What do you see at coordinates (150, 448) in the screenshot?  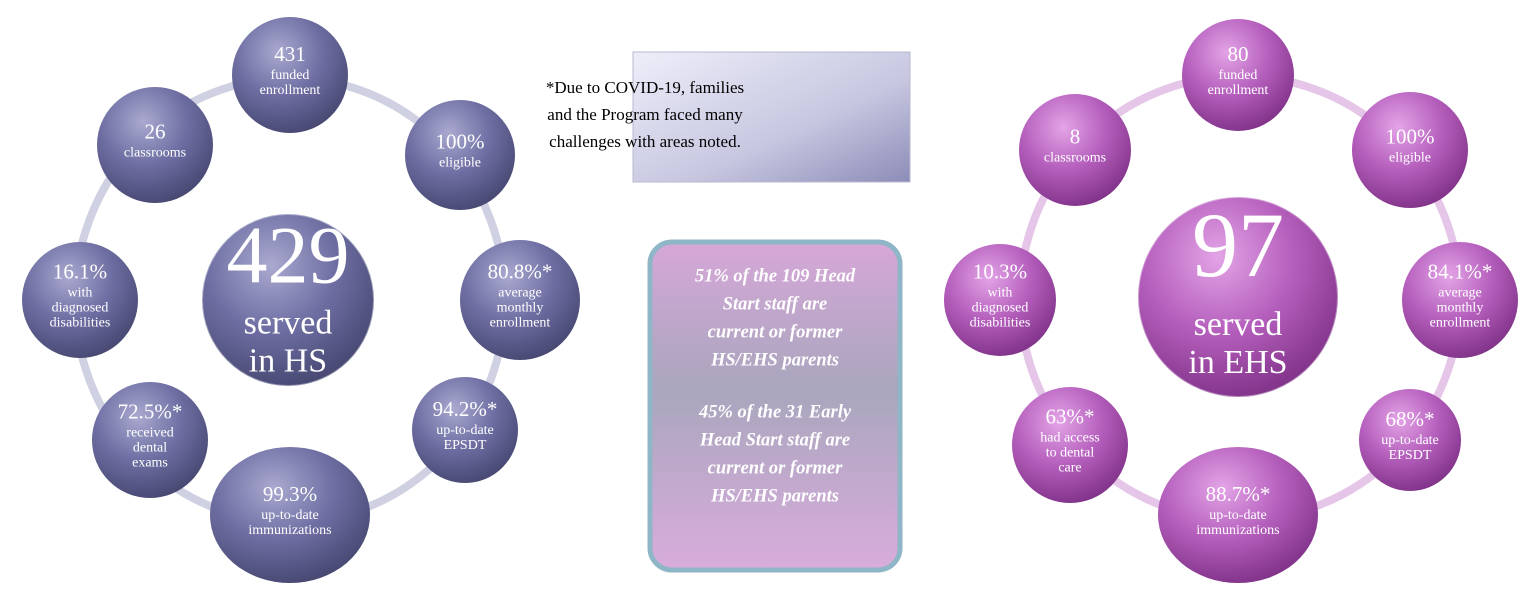 I see `stat-label: dental` at bounding box center [150, 448].